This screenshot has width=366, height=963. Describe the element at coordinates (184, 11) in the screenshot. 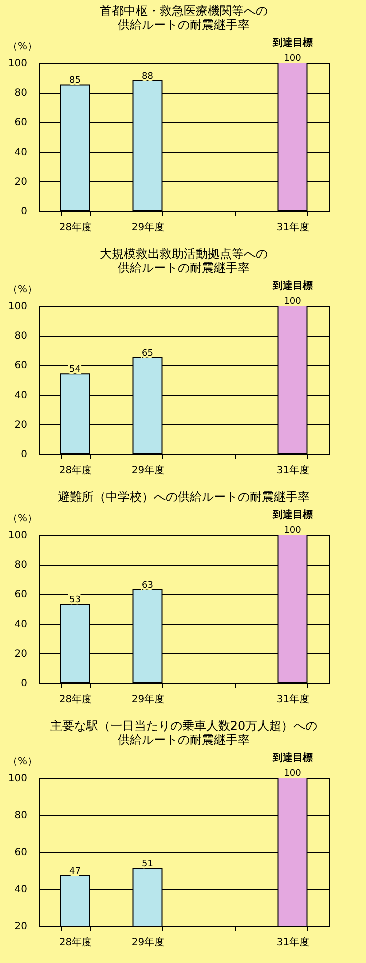

I see `chart-title: 首都中枢・救急医療機関等への` at that location.